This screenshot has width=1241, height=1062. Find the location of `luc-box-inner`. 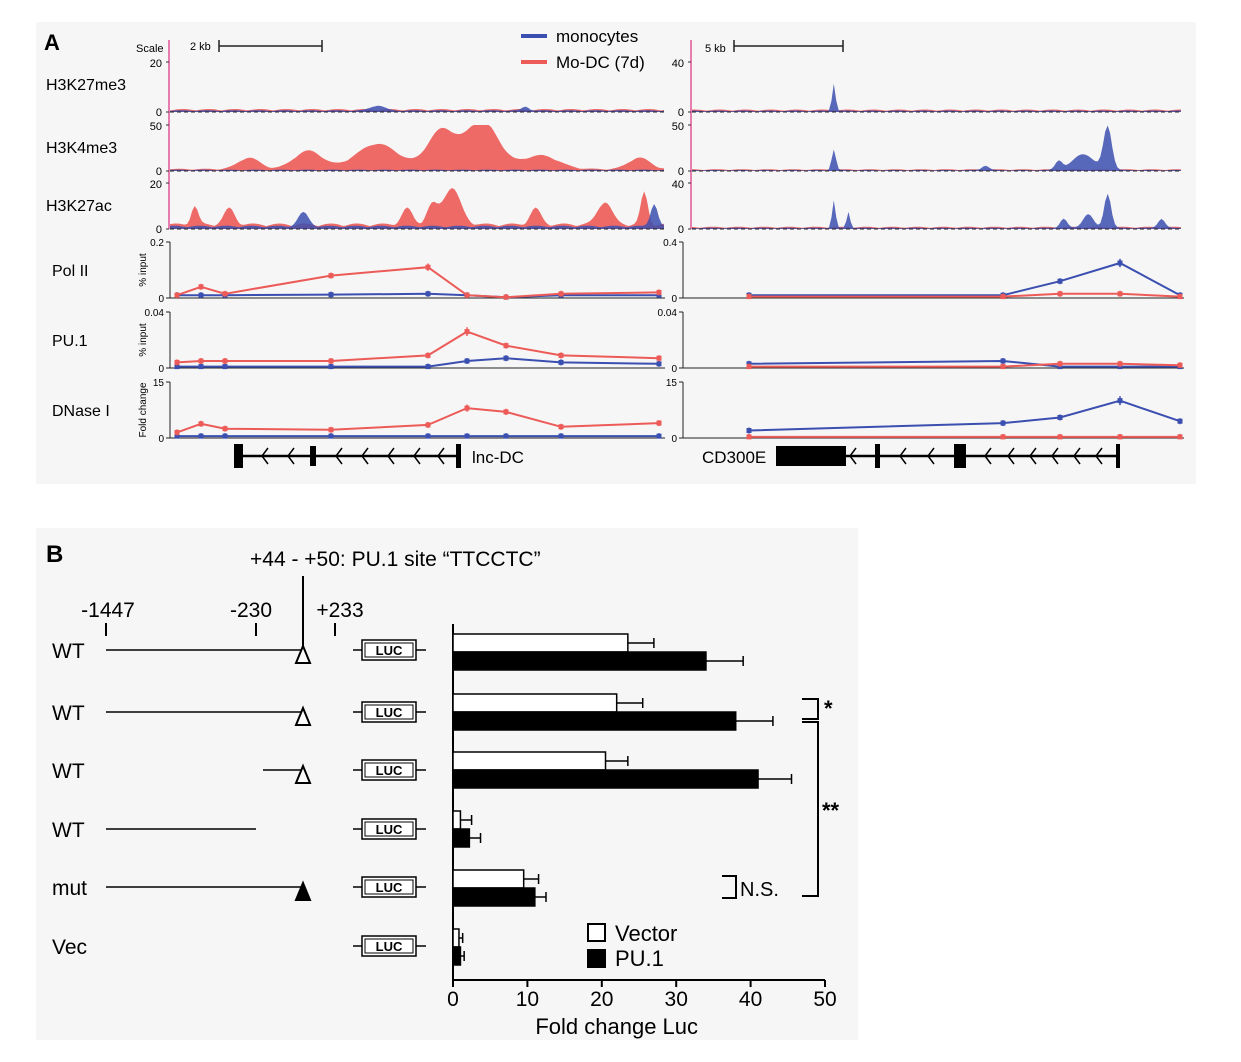

luc-box-inner is located at coordinates (389, 887).